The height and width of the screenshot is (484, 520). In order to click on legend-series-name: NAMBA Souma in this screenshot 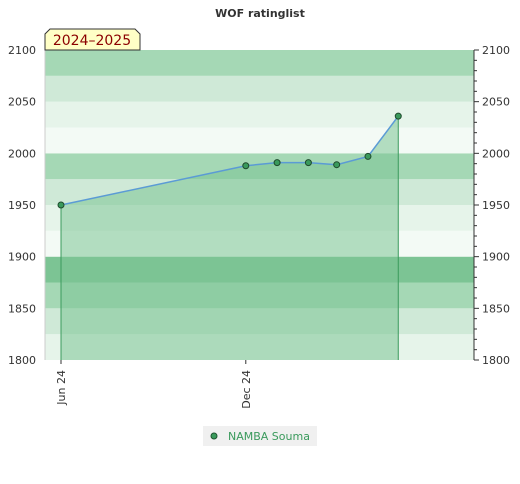, I will do `click(269, 436)`.